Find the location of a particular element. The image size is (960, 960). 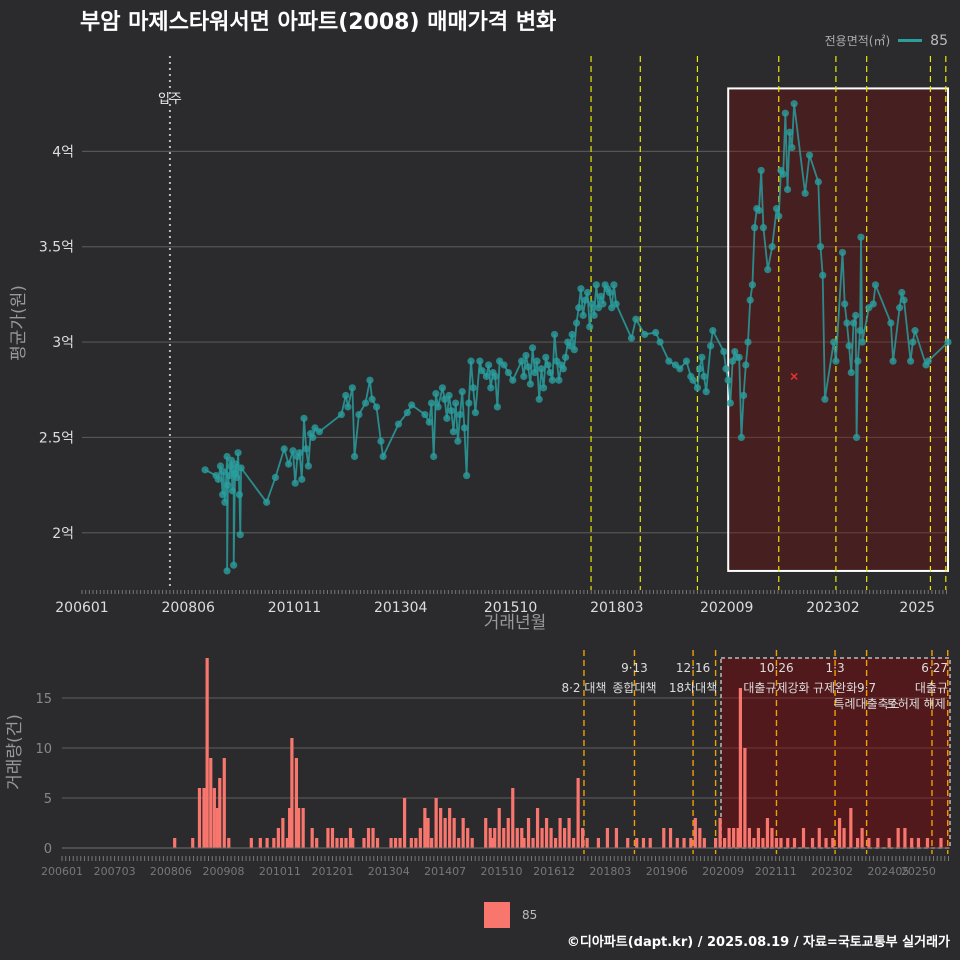

volume-x-tick-label: 200703 is located at coordinates (115, 871).